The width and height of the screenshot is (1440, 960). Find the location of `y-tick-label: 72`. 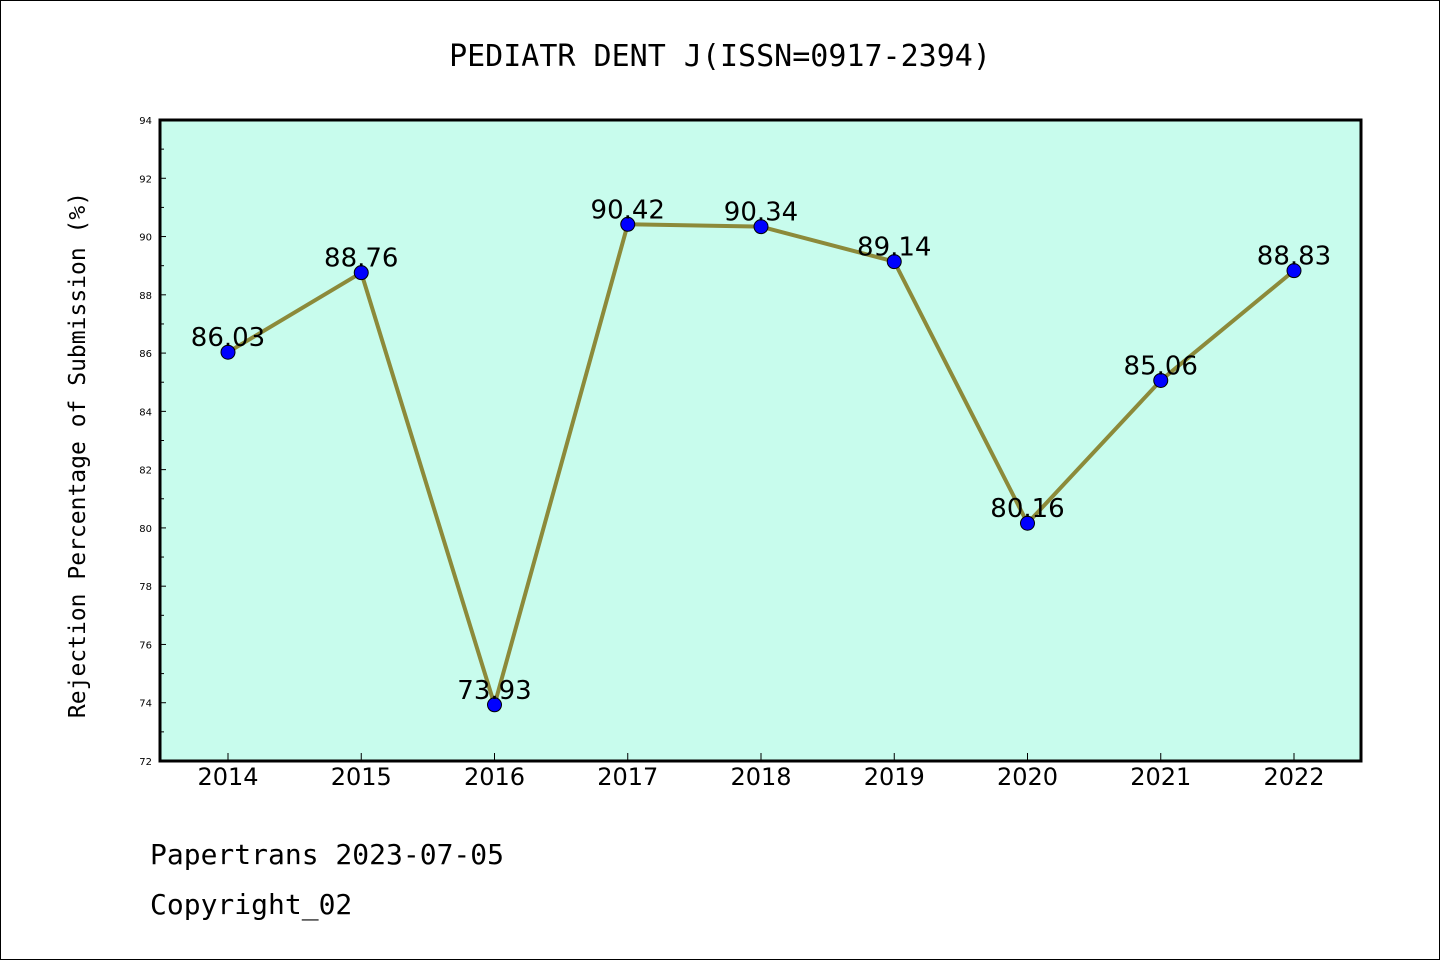

y-tick-label: 72 is located at coordinates (145, 762).